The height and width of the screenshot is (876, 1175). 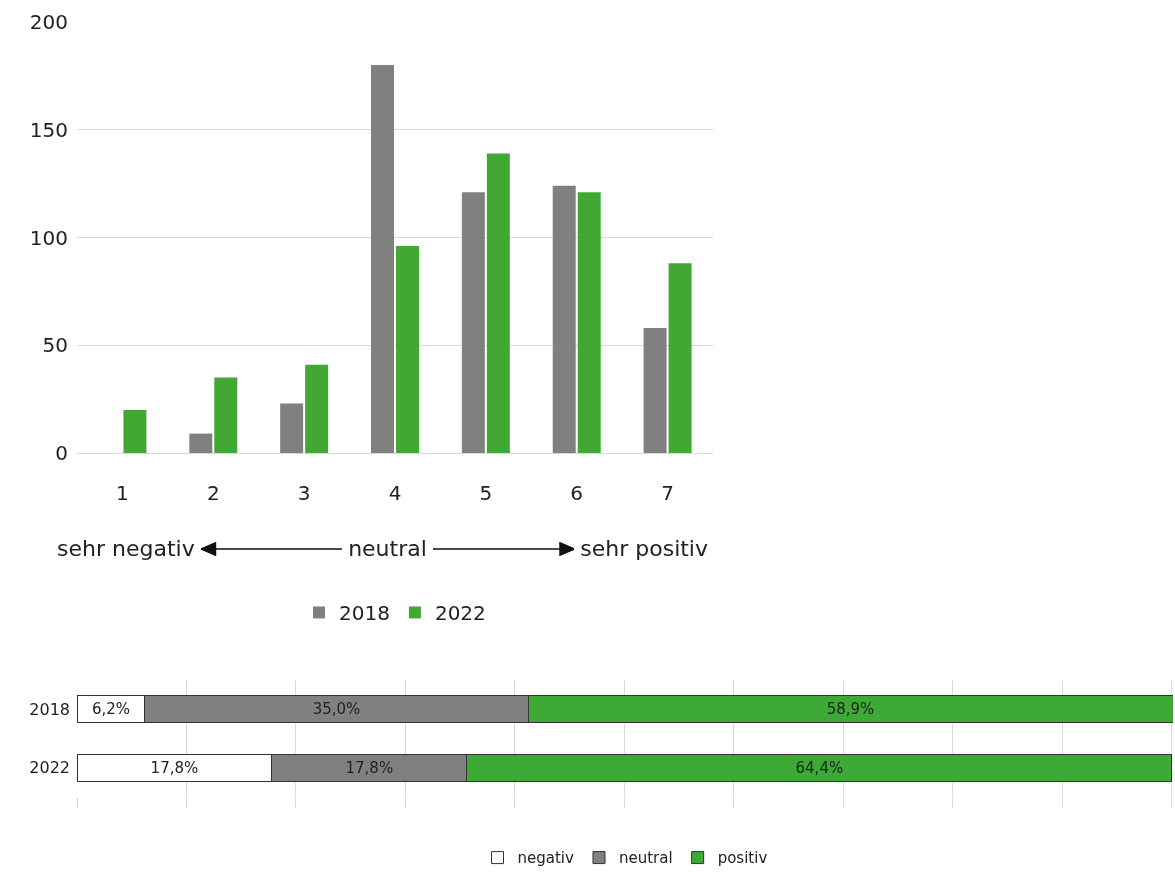 I want to click on x-tick-label: 6, so click(x=577, y=493).